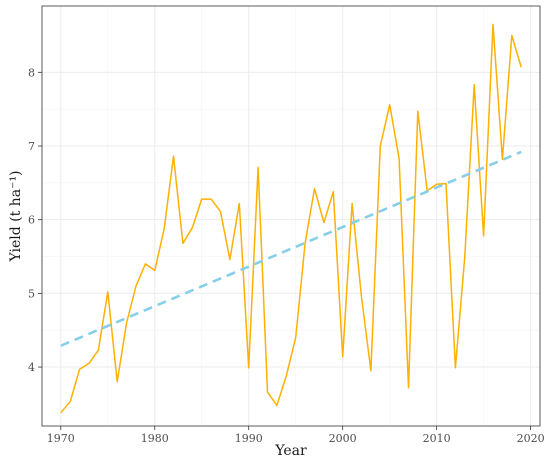 This screenshot has height=461, width=550. What do you see at coordinates (531, 438) in the screenshot?
I see `x-tick-label: 2020` at bounding box center [531, 438].